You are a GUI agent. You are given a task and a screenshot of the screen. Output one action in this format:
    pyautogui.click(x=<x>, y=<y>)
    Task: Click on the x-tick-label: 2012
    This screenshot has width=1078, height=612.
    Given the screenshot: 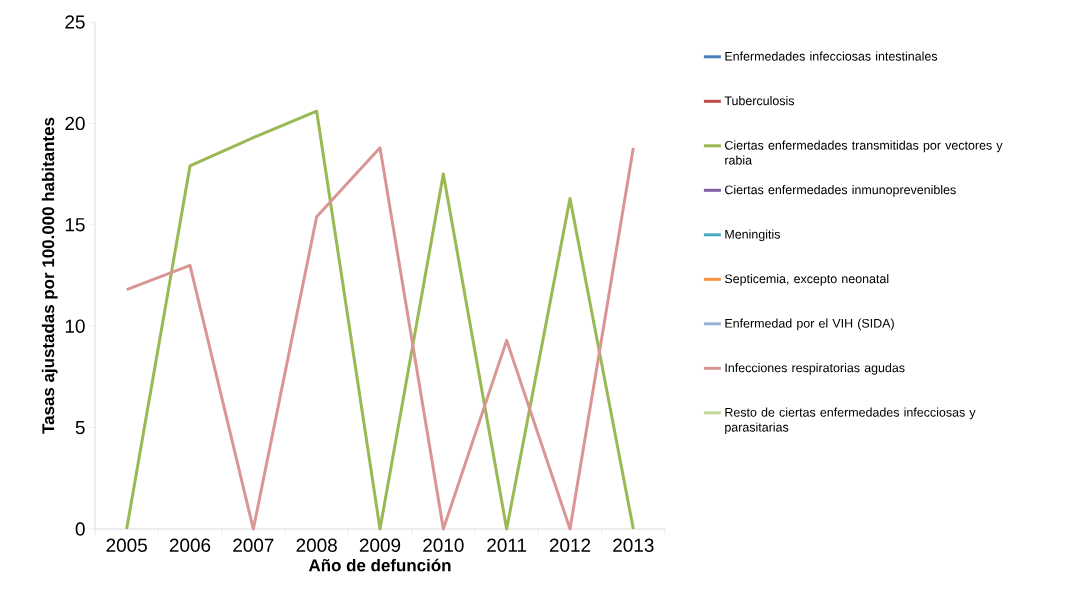 What is the action you would take?
    pyautogui.click(x=570, y=545)
    